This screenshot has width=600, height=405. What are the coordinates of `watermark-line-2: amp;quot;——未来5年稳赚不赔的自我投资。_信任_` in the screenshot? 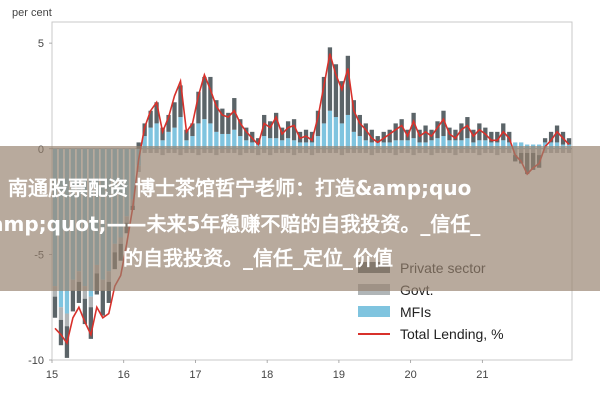 It's located at (240, 224).